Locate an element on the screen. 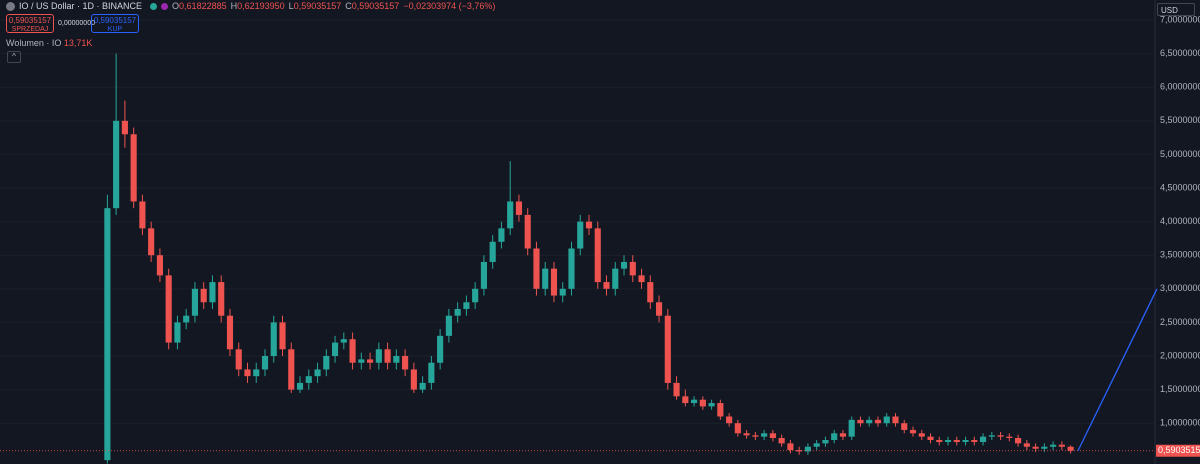 The height and width of the screenshot is (464, 1200). volume-legend: Wolumen · IO 13,71K is located at coordinates (49, 43).